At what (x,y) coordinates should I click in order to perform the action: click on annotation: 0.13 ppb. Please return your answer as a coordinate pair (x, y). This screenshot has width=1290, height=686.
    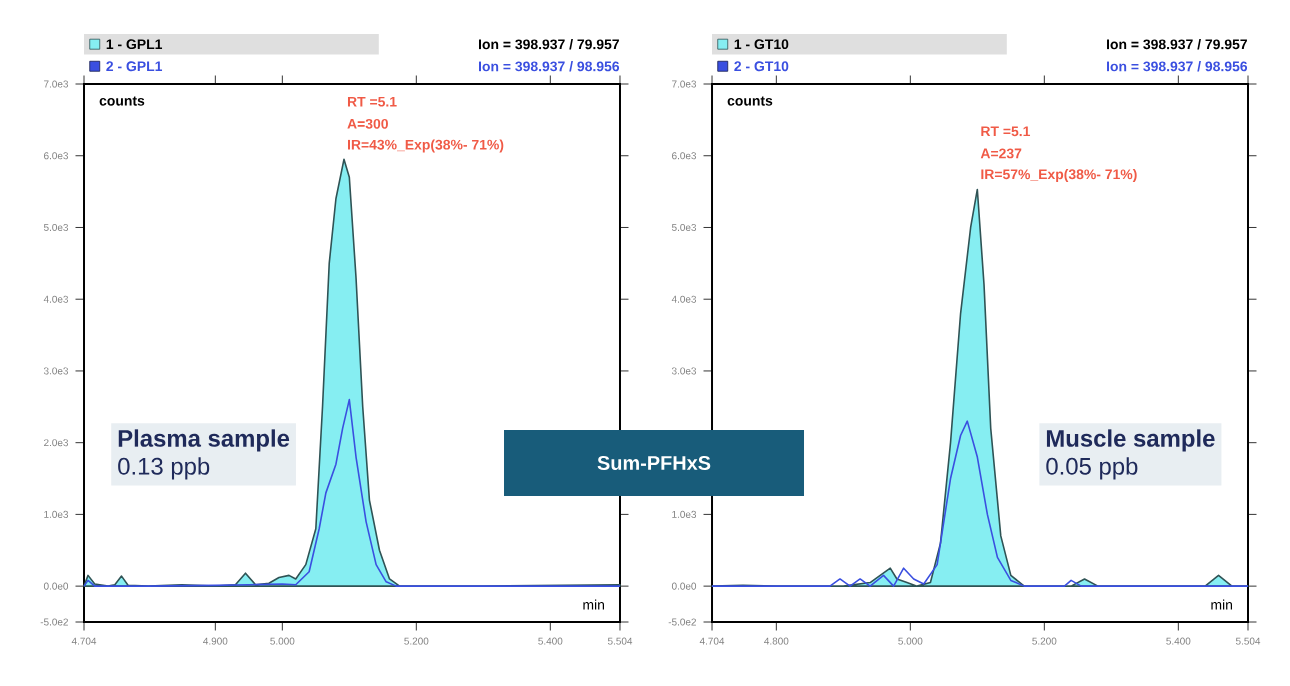
    Looking at the image, I should click on (164, 468).